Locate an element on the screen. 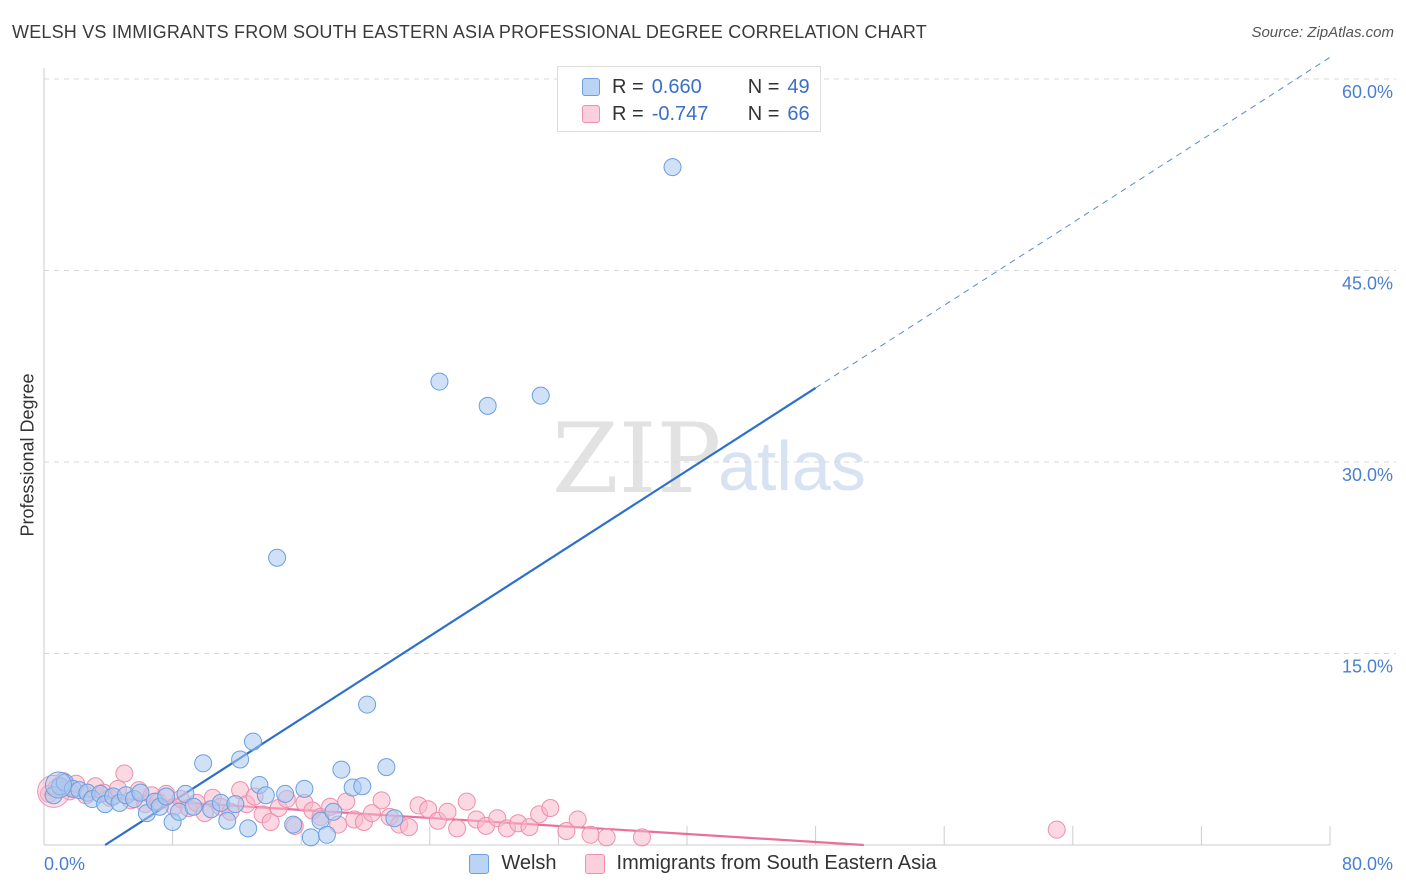  series-legend-welsh: Welsh is located at coordinates (513, 863).